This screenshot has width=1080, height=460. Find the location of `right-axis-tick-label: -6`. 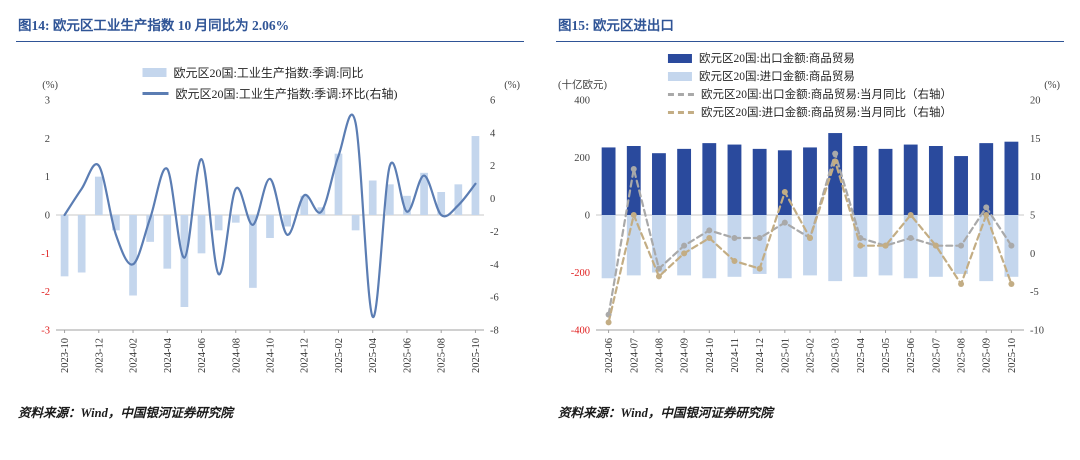

right-axis-tick-label: -6 is located at coordinates (494, 298).